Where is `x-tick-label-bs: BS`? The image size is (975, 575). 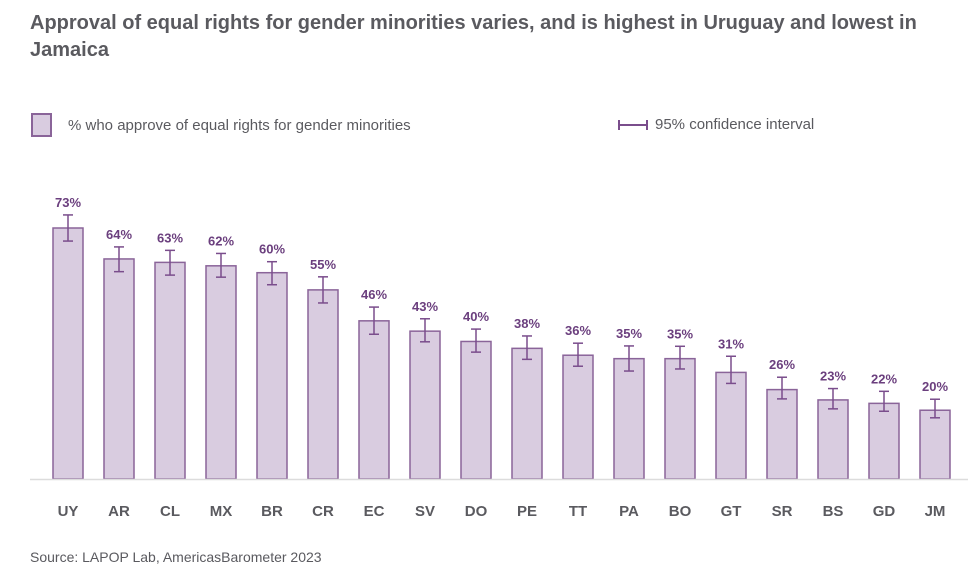
x-tick-label-bs: BS is located at coordinates (833, 511).